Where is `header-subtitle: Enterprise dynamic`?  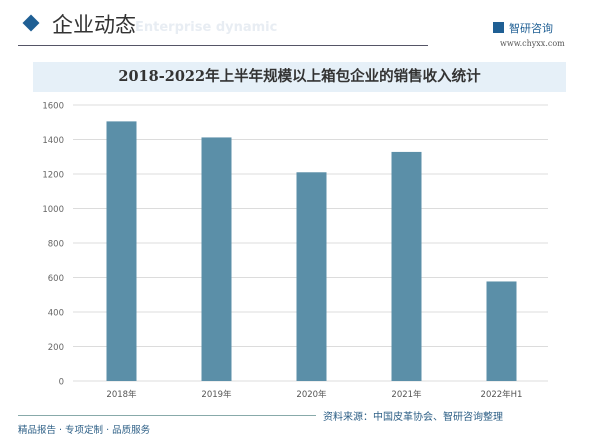
header-subtitle: Enterprise dynamic is located at coordinates (206, 27).